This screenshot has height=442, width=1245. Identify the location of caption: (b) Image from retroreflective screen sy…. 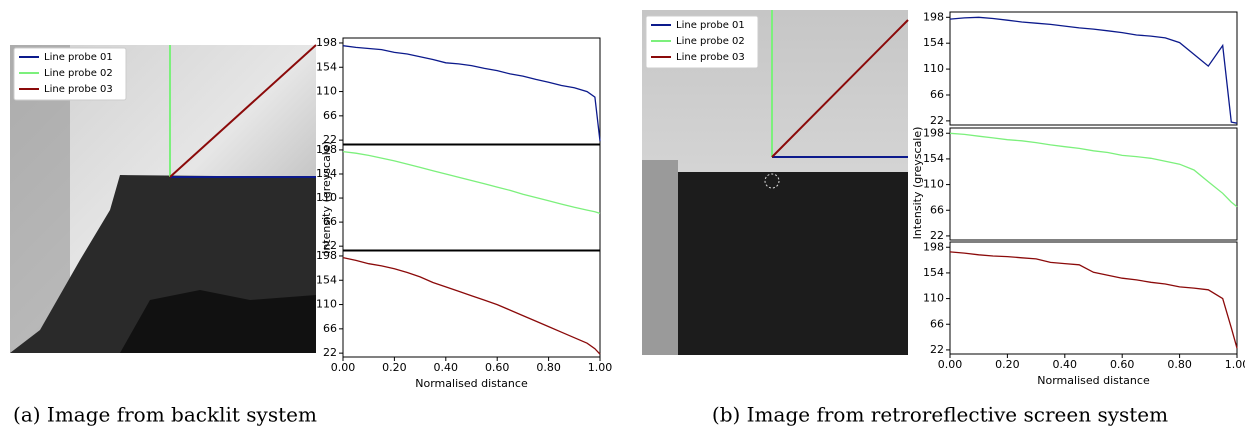
(940, 415).